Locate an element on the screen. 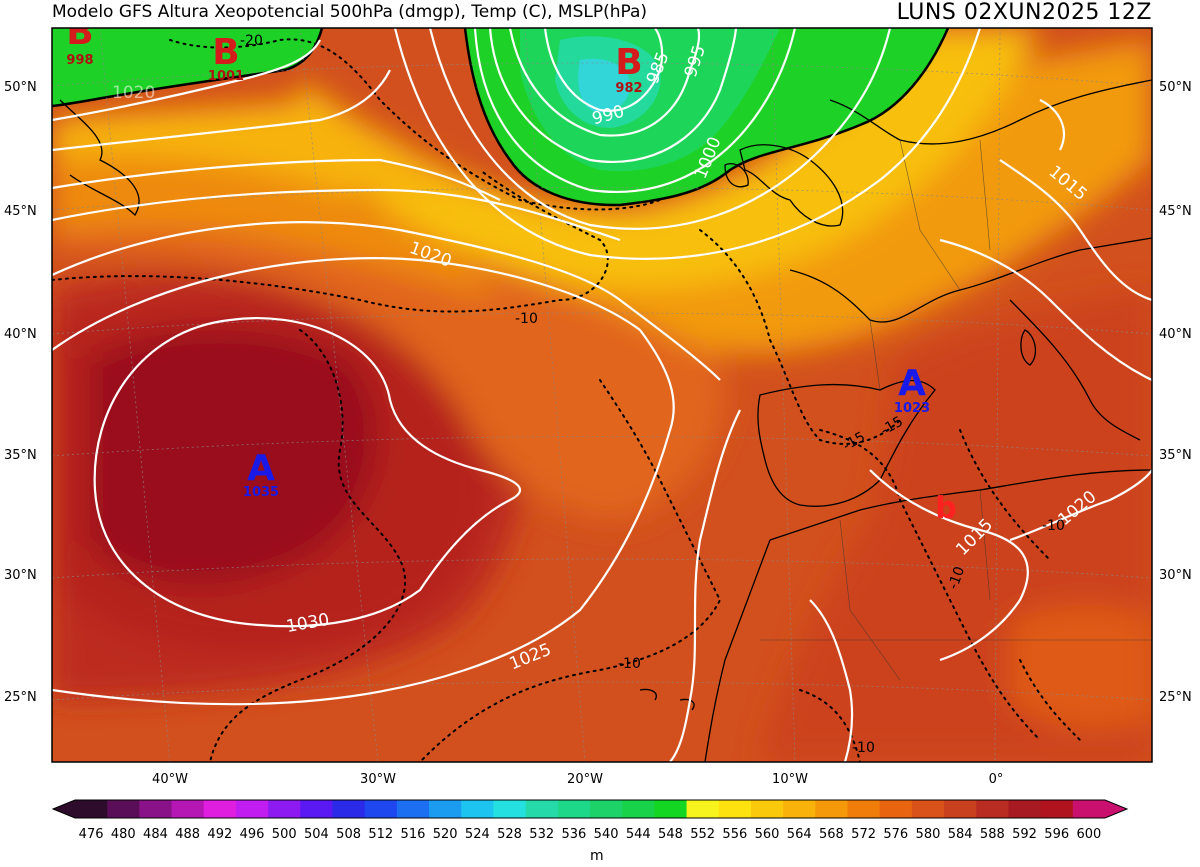  colorbar-tick-label: 576 is located at coordinates (896, 834).